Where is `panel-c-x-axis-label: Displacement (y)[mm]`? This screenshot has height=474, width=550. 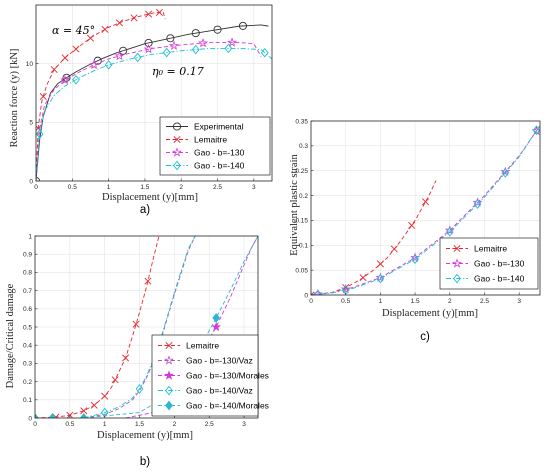 panel-c-x-axis-label: Displacement (y)[mm] is located at coordinates (430, 313).